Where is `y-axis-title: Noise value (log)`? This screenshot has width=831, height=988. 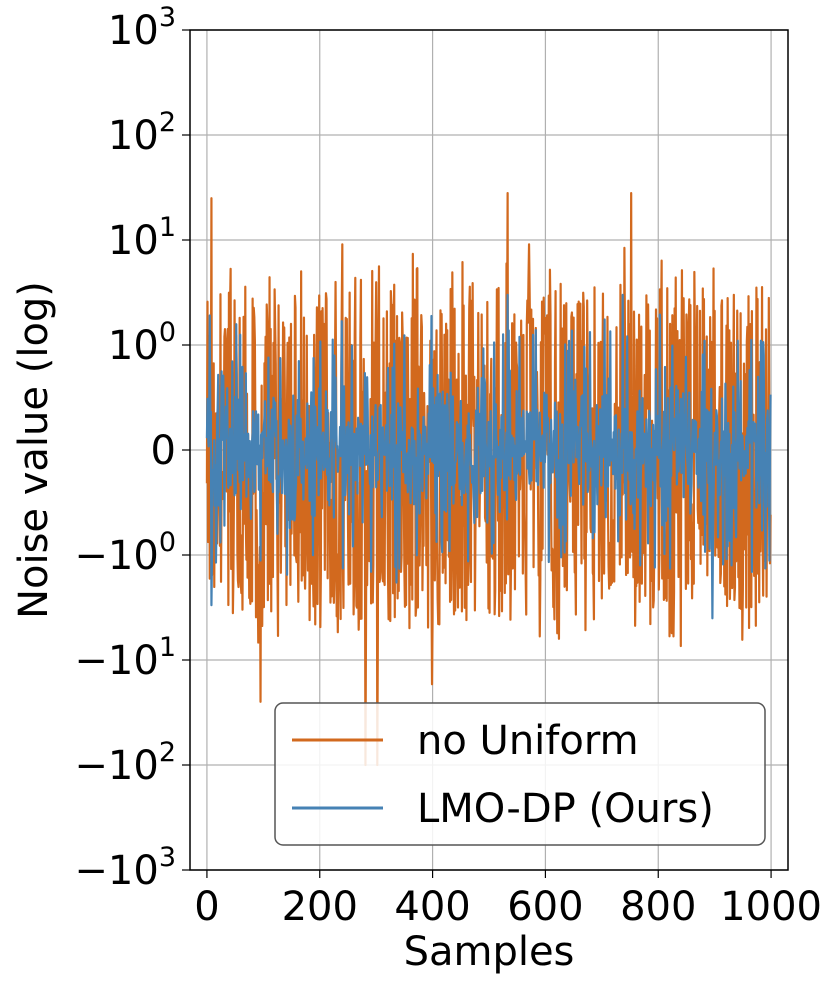 y-axis-title: Noise value (log) is located at coordinates (34, 450).